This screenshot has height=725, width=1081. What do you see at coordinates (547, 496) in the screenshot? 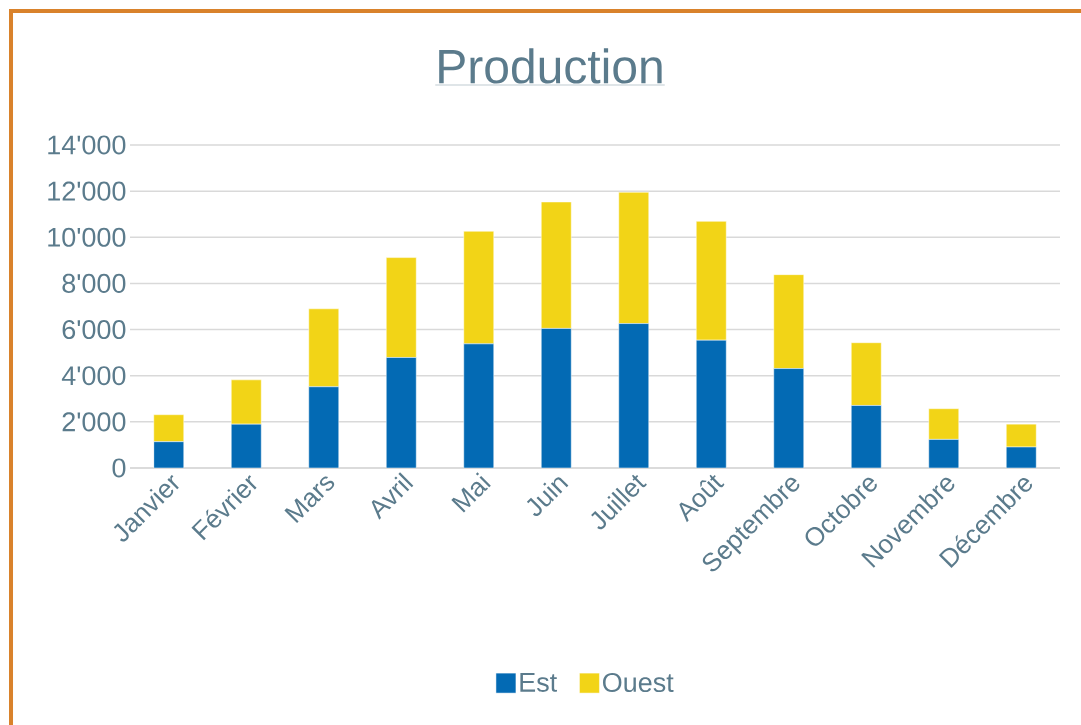
I see `x-tick-label: Juin` at bounding box center [547, 496].